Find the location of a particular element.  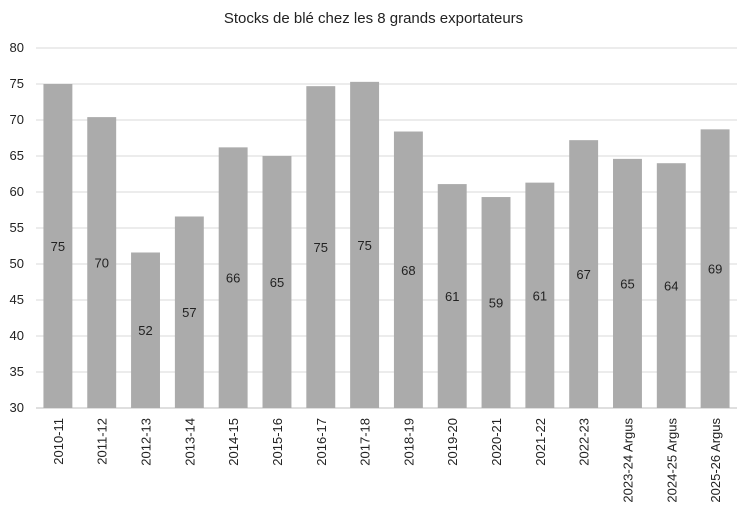

y-tick-label: 55 is located at coordinates (17, 227).